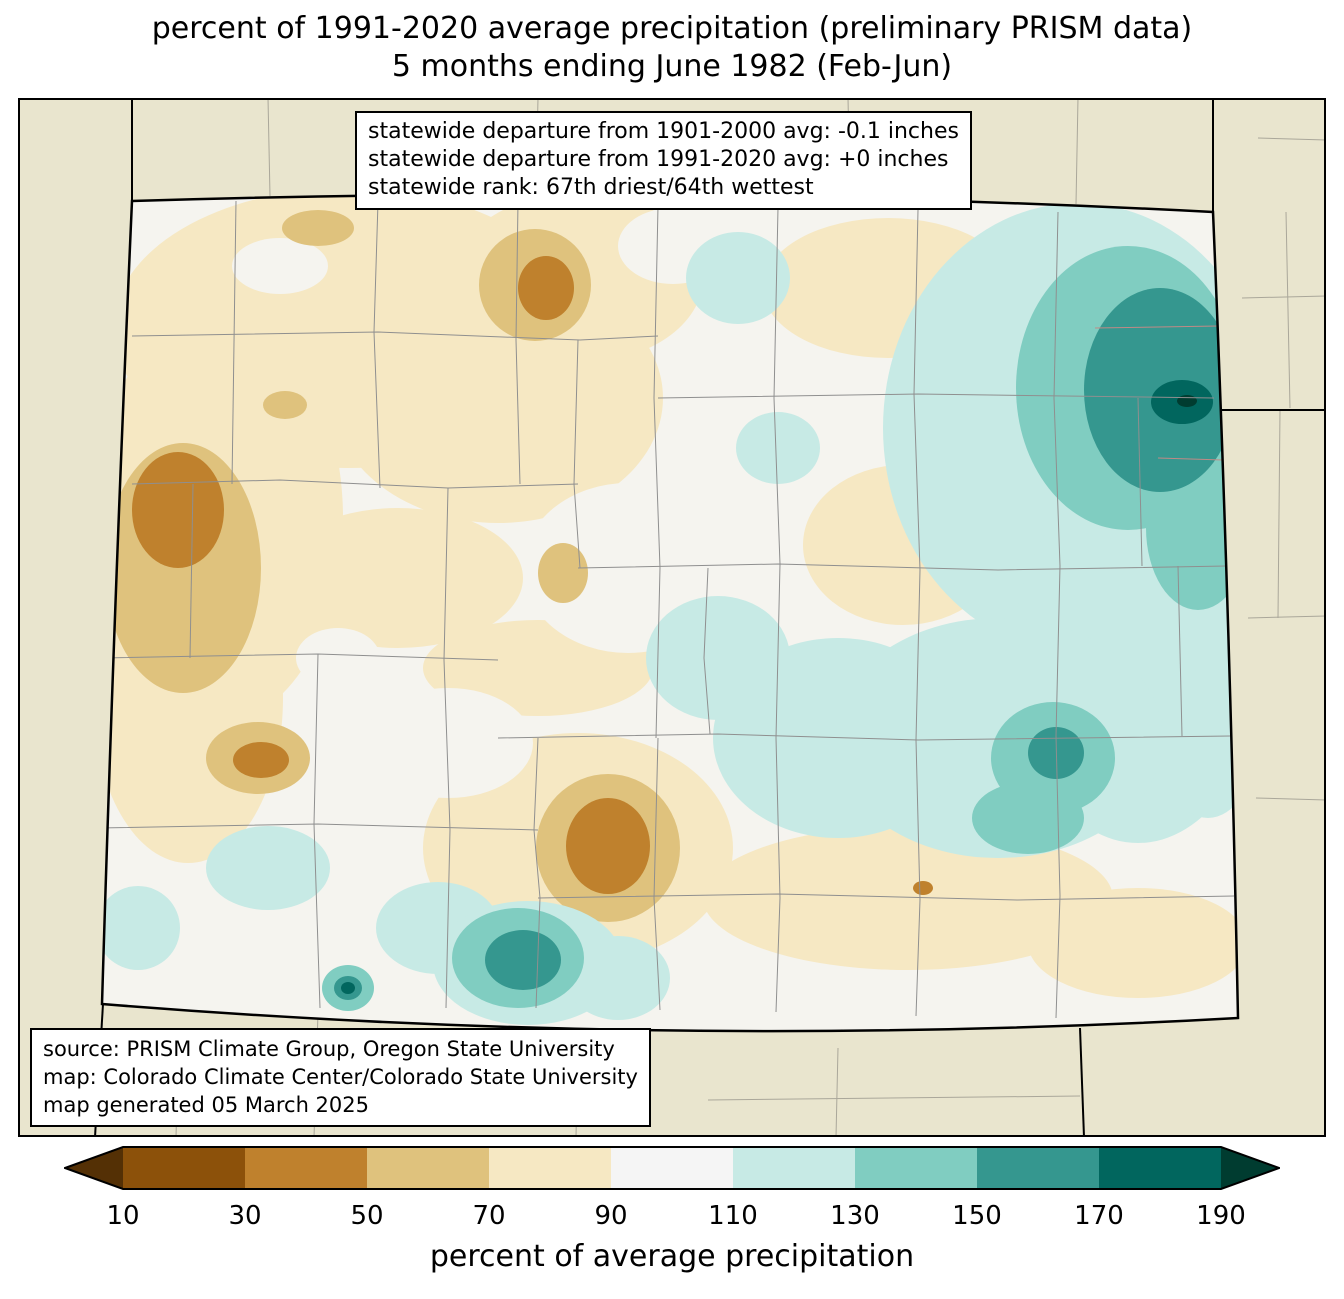 The width and height of the screenshot is (1344, 1299). What do you see at coordinates (1099, 1216) in the screenshot?
I see `colorbar-tick: 170` at bounding box center [1099, 1216].